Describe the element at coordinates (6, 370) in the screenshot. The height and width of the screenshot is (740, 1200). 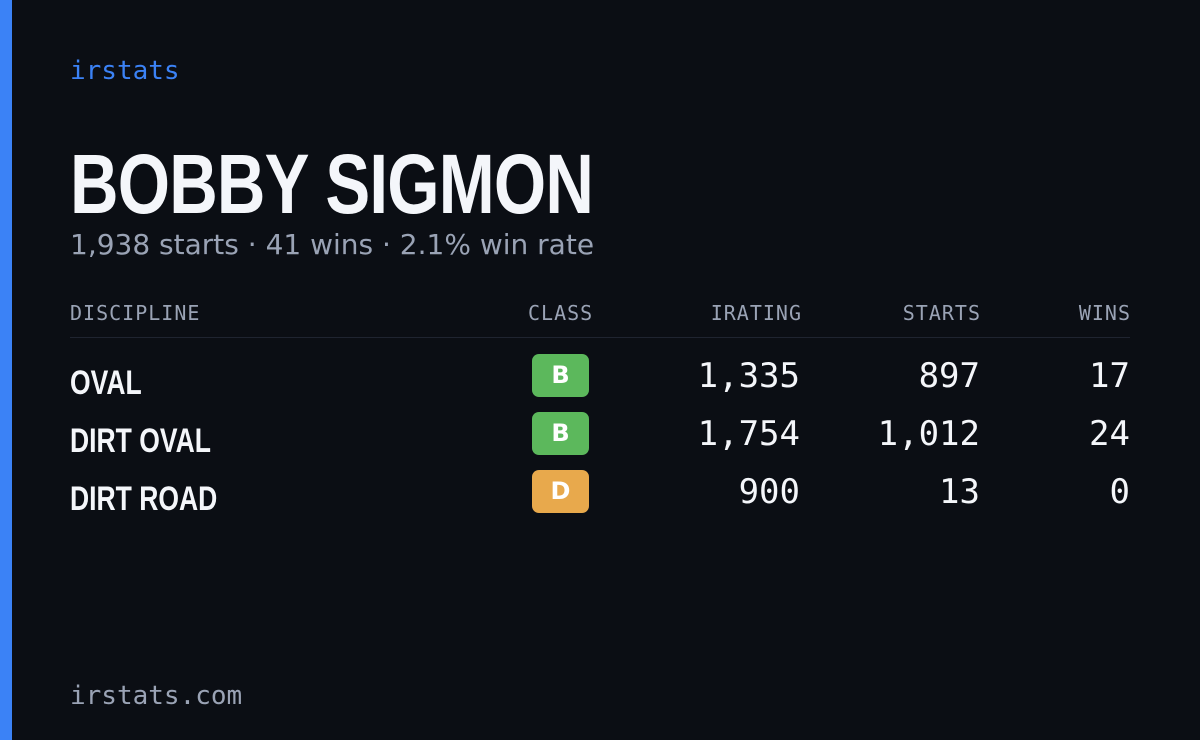
I see `accent-bar` at that location.